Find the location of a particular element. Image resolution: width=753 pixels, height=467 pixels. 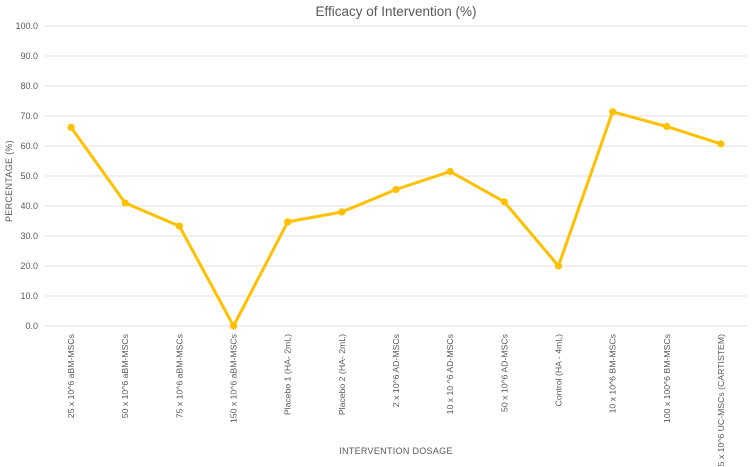

x-category-label: 150 x 10^6 aBM-MSCs is located at coordinates (234, 378).